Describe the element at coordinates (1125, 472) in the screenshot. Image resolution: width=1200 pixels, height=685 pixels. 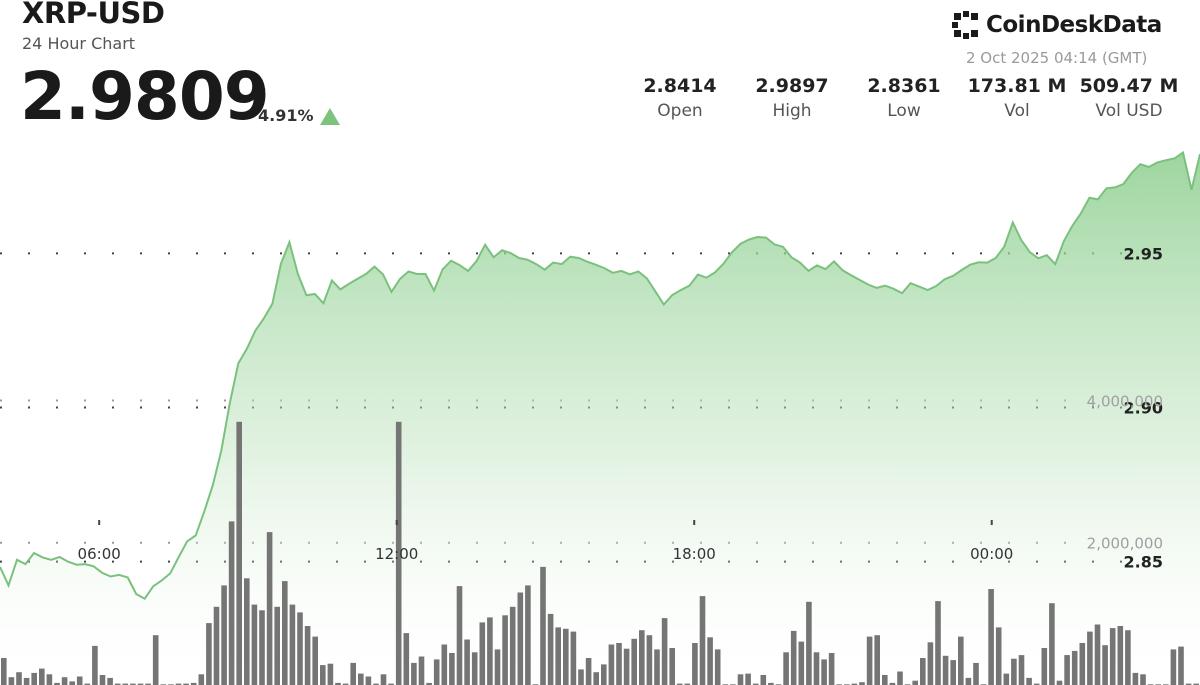
I see `volume-axis-ticks: 2,000,000 4,000,000` at that location.